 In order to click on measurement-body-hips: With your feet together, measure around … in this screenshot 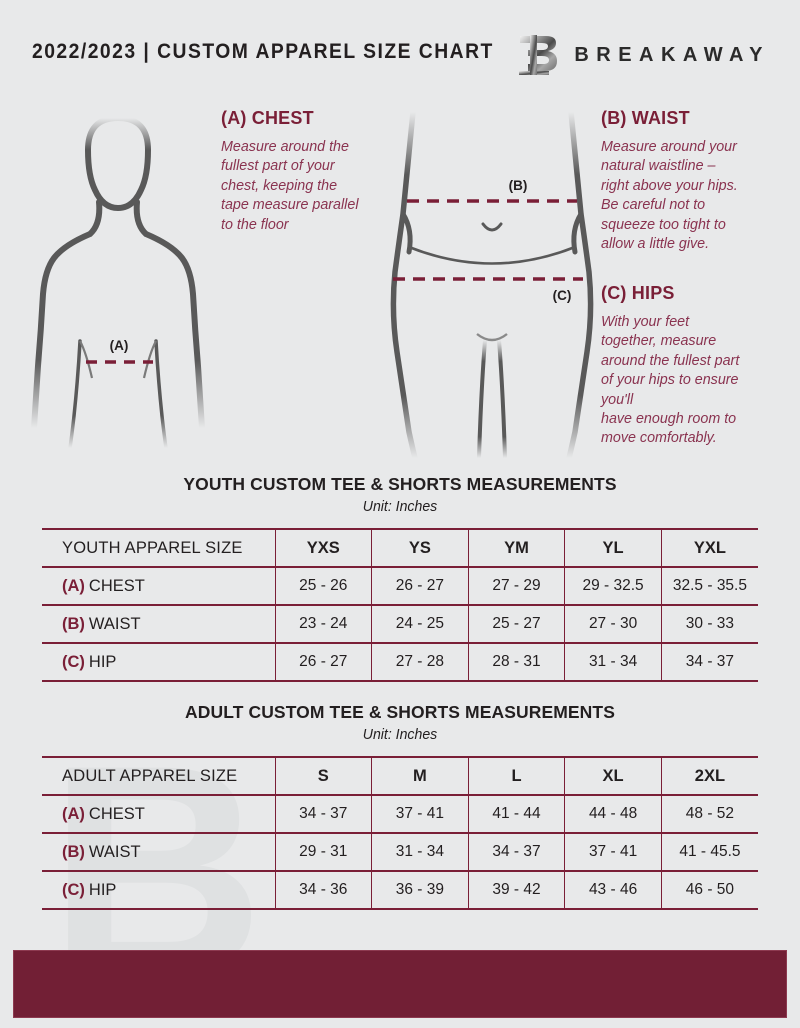, I will do `click(670, 380)`.